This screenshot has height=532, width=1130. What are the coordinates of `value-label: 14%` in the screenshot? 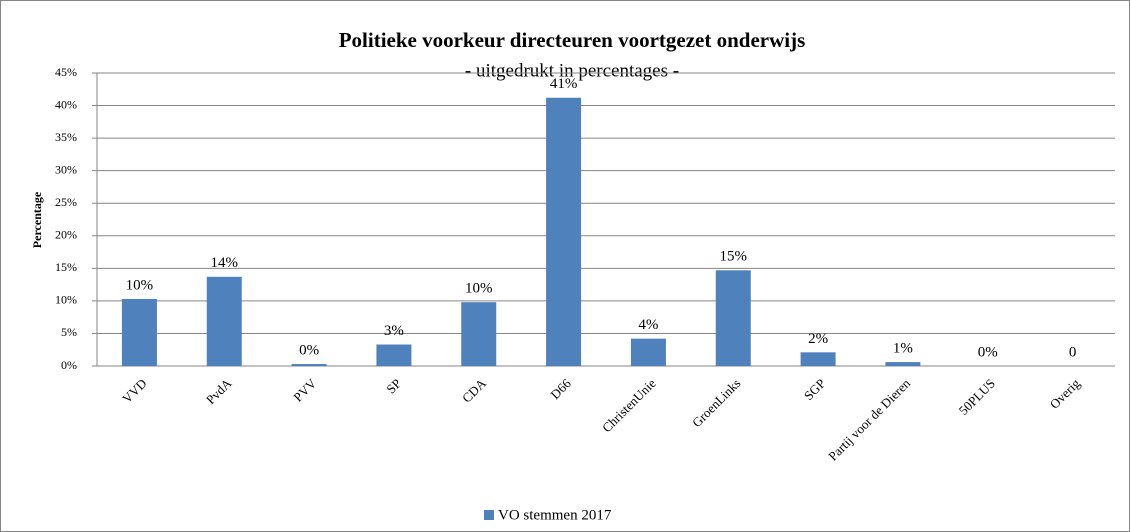 It's located at (225, 263).